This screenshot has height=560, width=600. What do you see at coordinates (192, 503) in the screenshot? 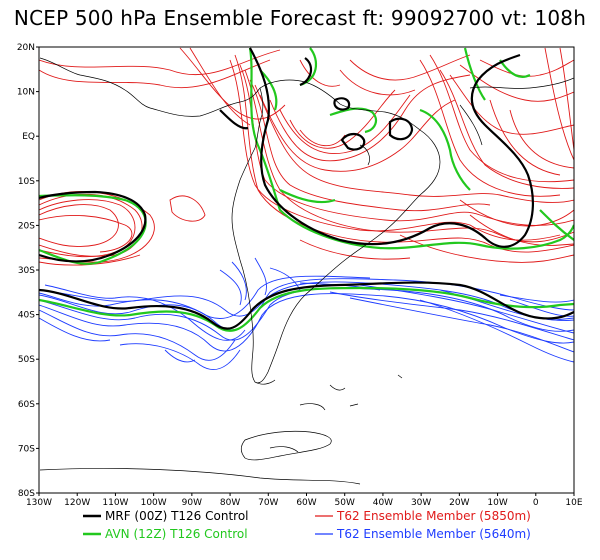
I see `lon-label: 90W` at bounding box center [192, 503].